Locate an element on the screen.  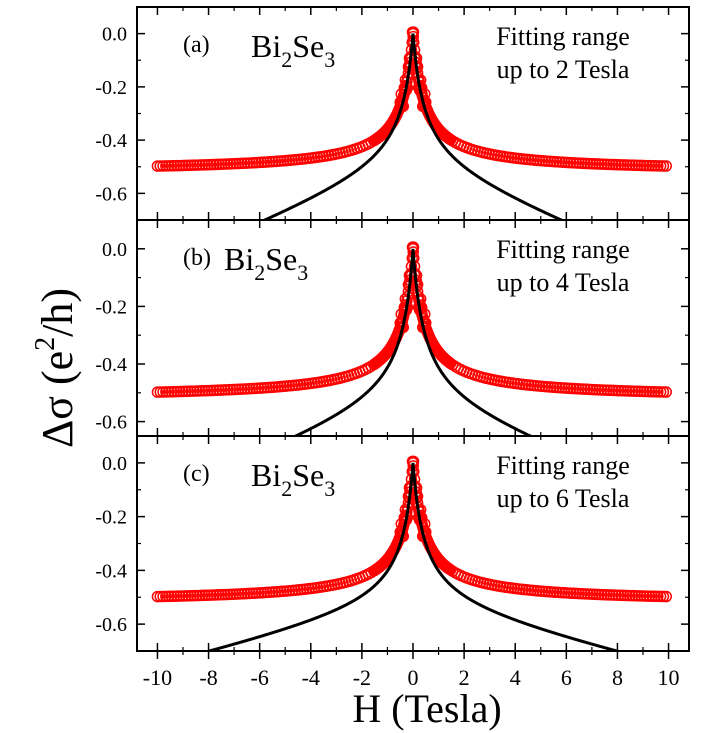
panel-label: (a) is located at coordinates (196, 45).